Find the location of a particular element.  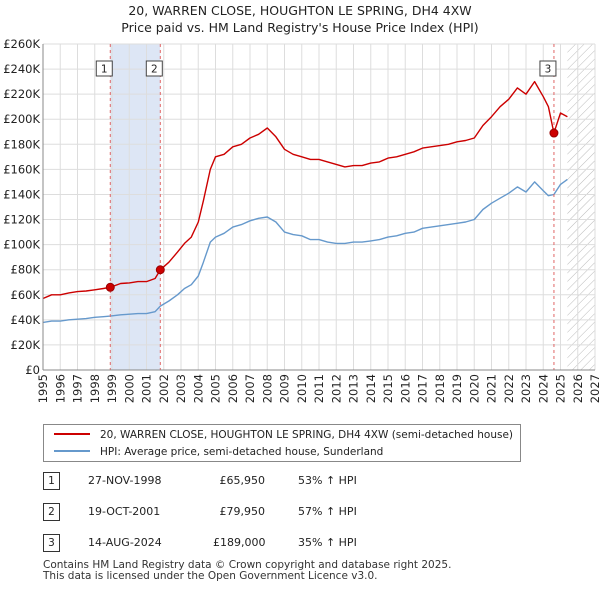

y-tick-label: £40K is located at coordinates (26, 320).